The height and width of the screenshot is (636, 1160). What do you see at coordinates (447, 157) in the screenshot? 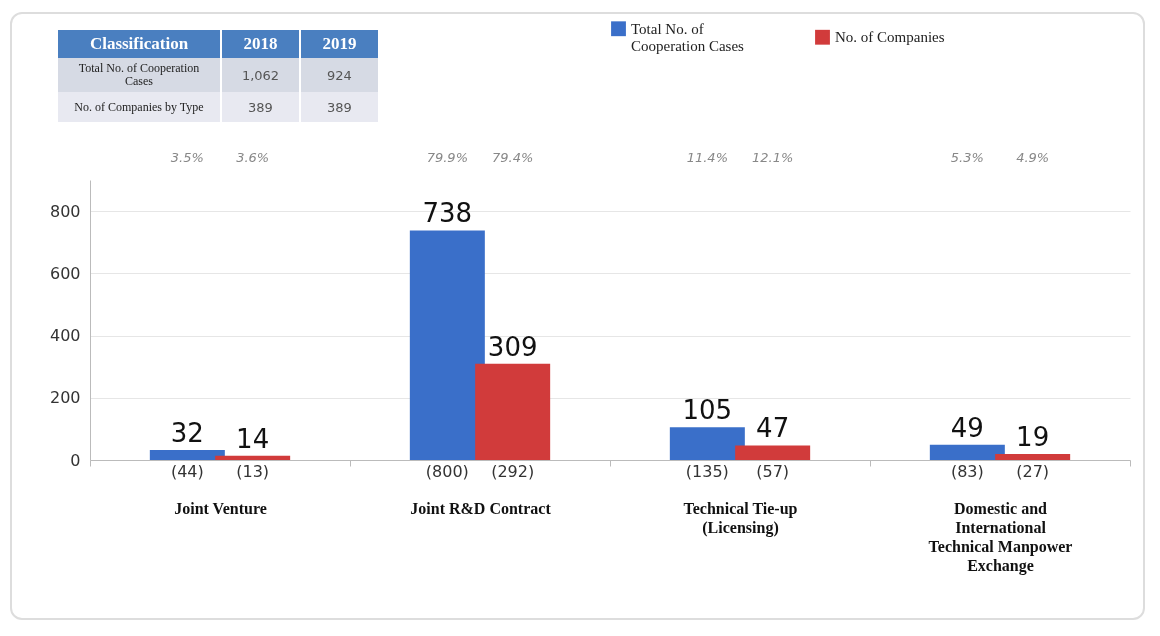
I see `text: 79.9%` at bounding box center [447, 157].